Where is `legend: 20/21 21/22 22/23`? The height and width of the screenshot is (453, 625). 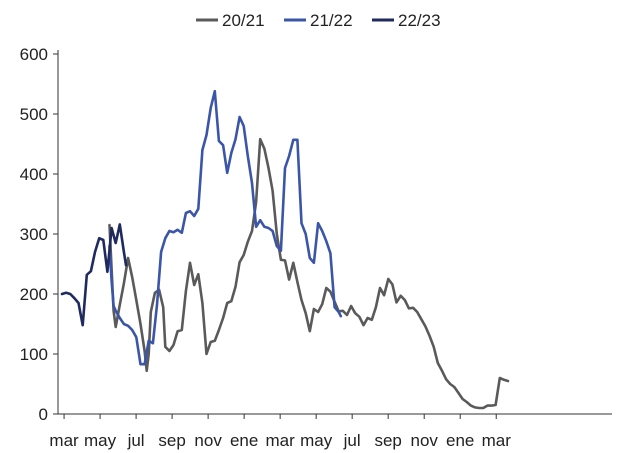
legend: 20/21 21/22 22/23 is located at coordinates (318, 20).